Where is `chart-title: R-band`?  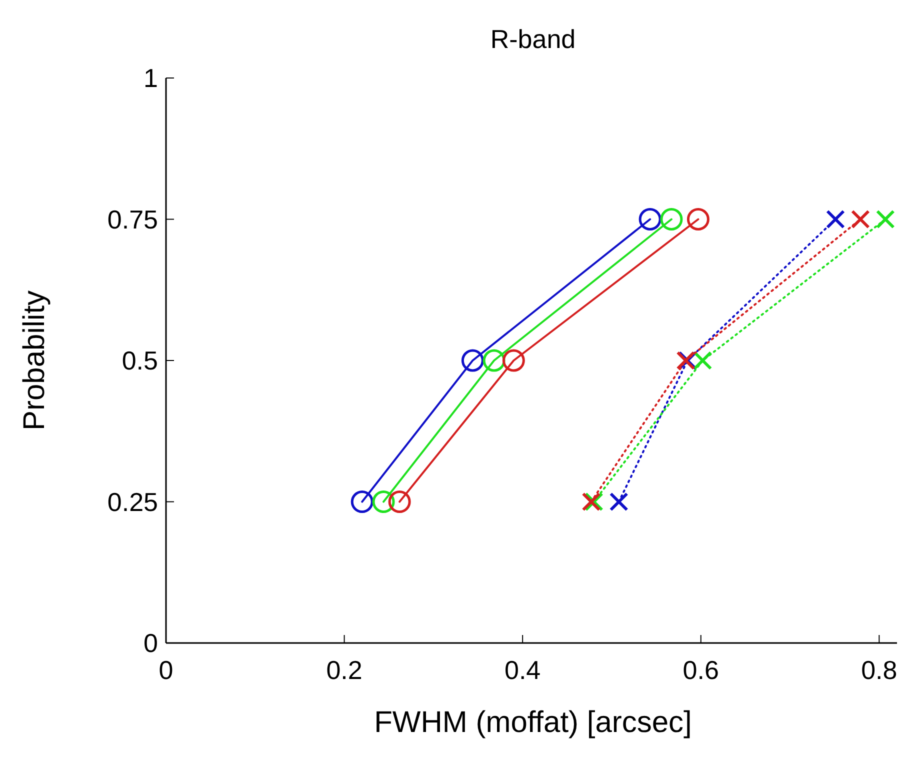
chart-title: R-band is located at coordinates (533, 39).